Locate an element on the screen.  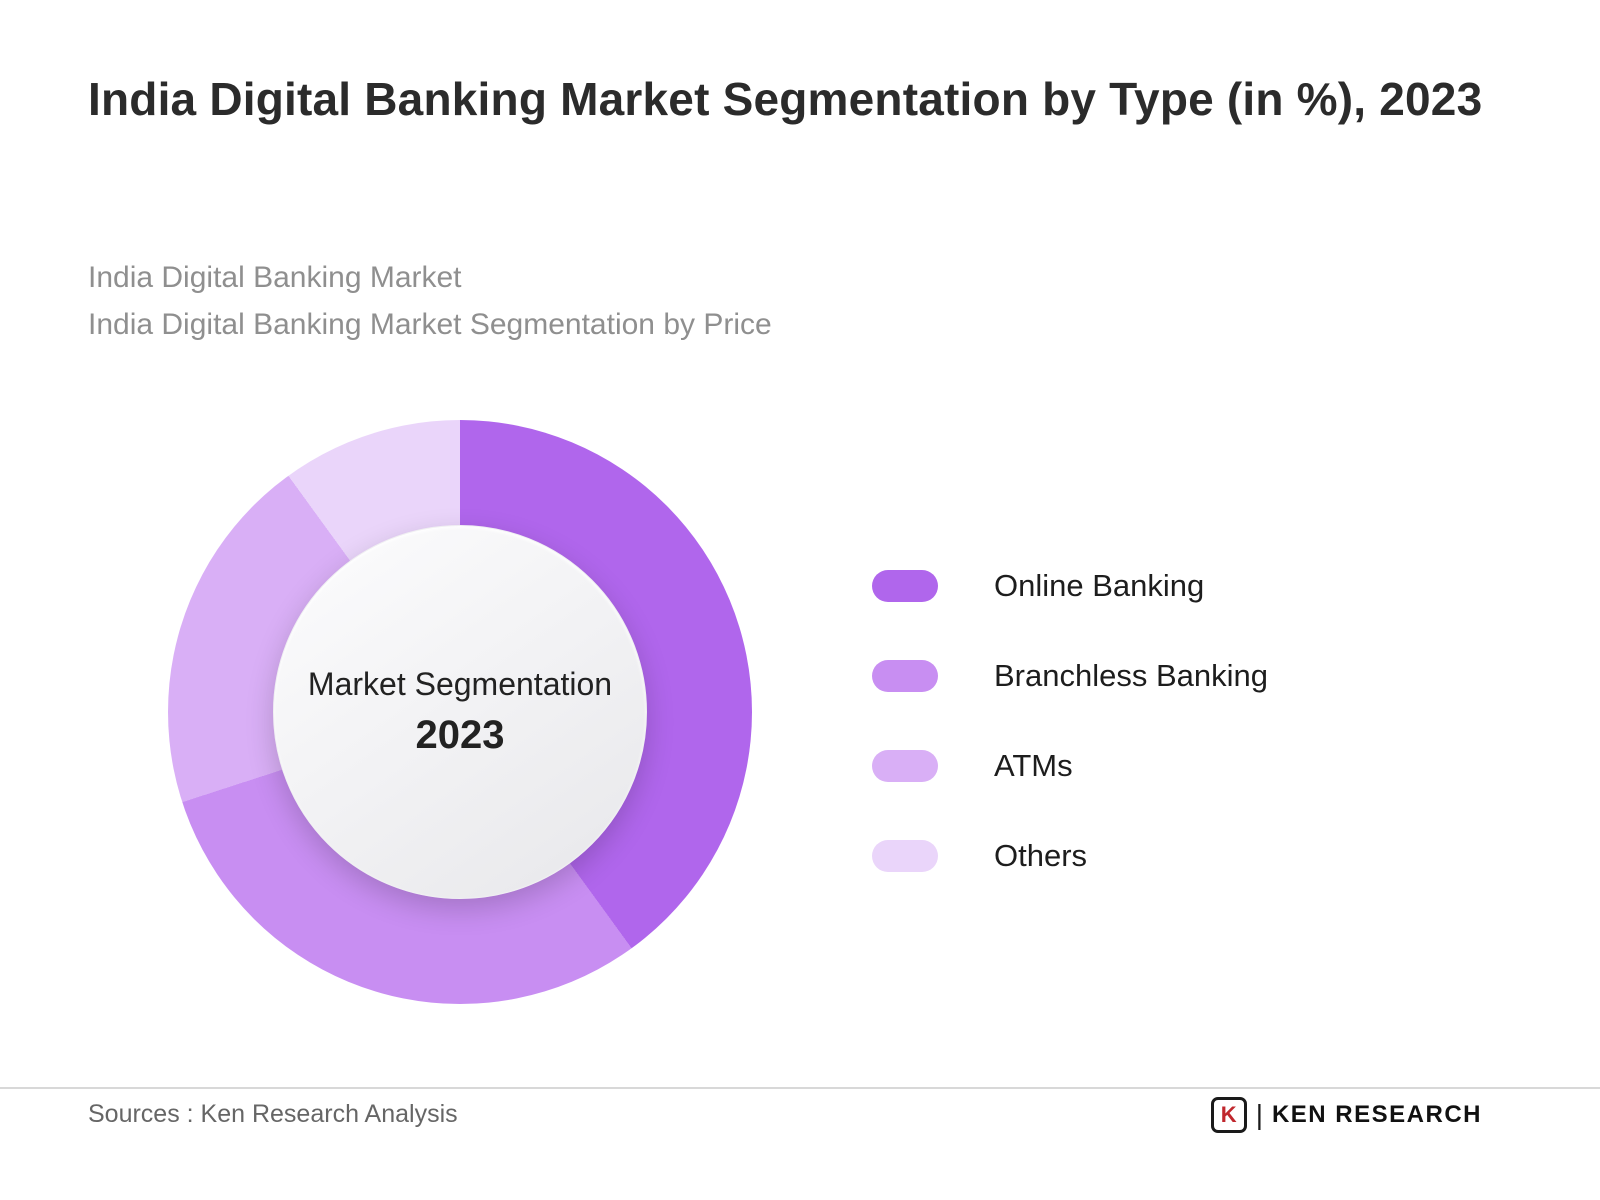
subtitle-line-1: India Digital Banking Market is located at coordinates (275, 277).